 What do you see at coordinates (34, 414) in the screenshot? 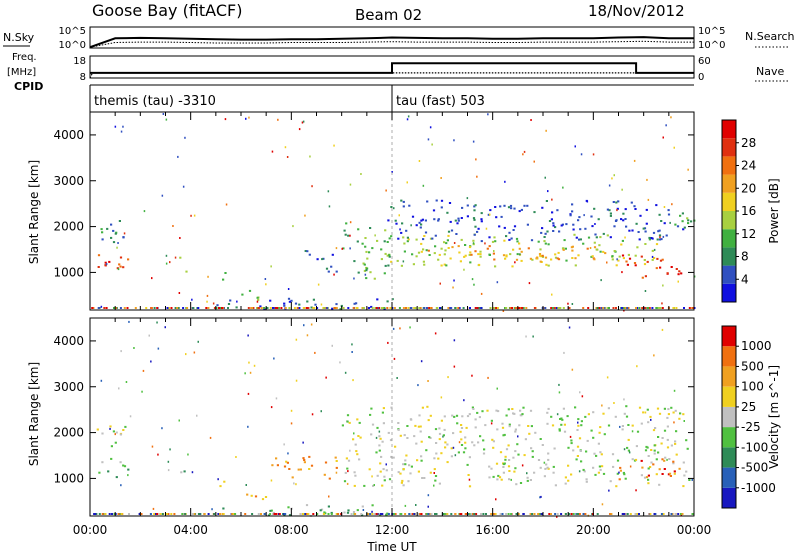
I see `velocity-ylabel: Slant Range [km]` at bounding box center [34, 414].